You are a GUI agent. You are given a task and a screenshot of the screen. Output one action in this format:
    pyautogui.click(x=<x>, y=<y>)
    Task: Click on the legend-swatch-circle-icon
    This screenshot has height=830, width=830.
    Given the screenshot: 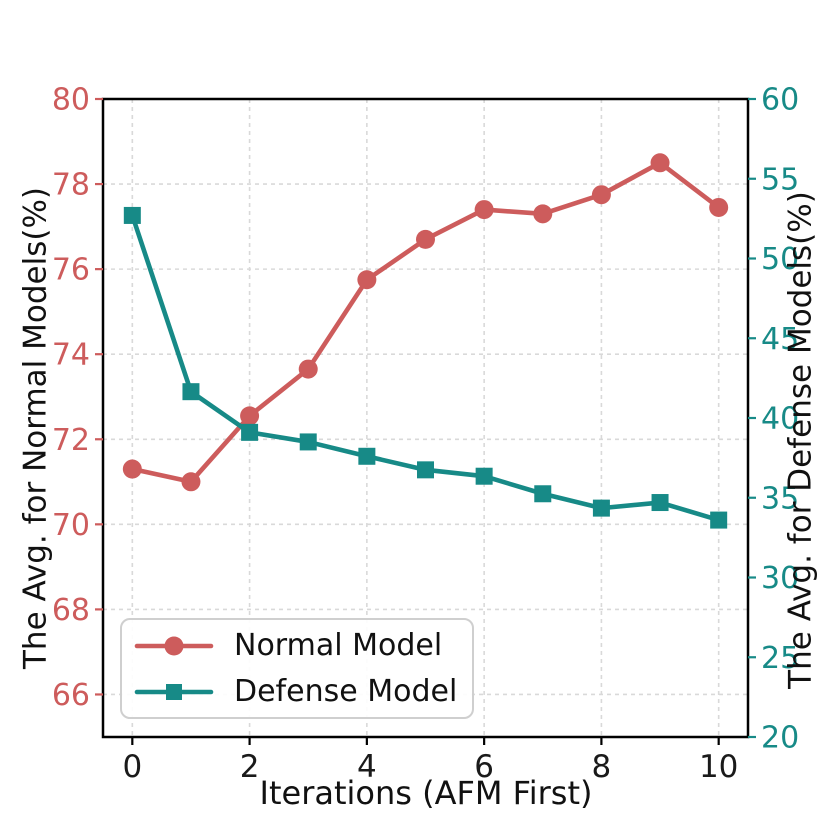 What is the action you would take?
    pyautogui.click(x=174, y=645)
    